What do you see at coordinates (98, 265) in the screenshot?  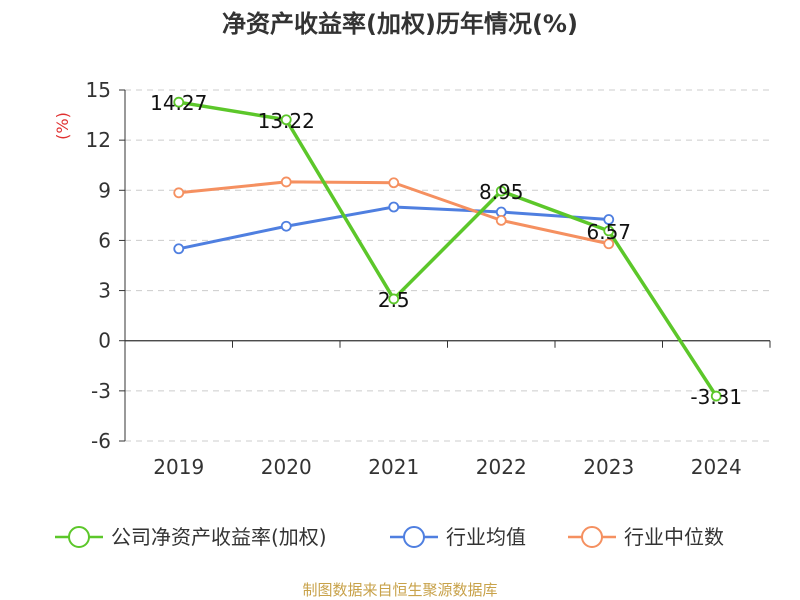 I see `y-tick-labels: 15 12 9 6 3 0 -3 -6` at bounding box center [98, 265].